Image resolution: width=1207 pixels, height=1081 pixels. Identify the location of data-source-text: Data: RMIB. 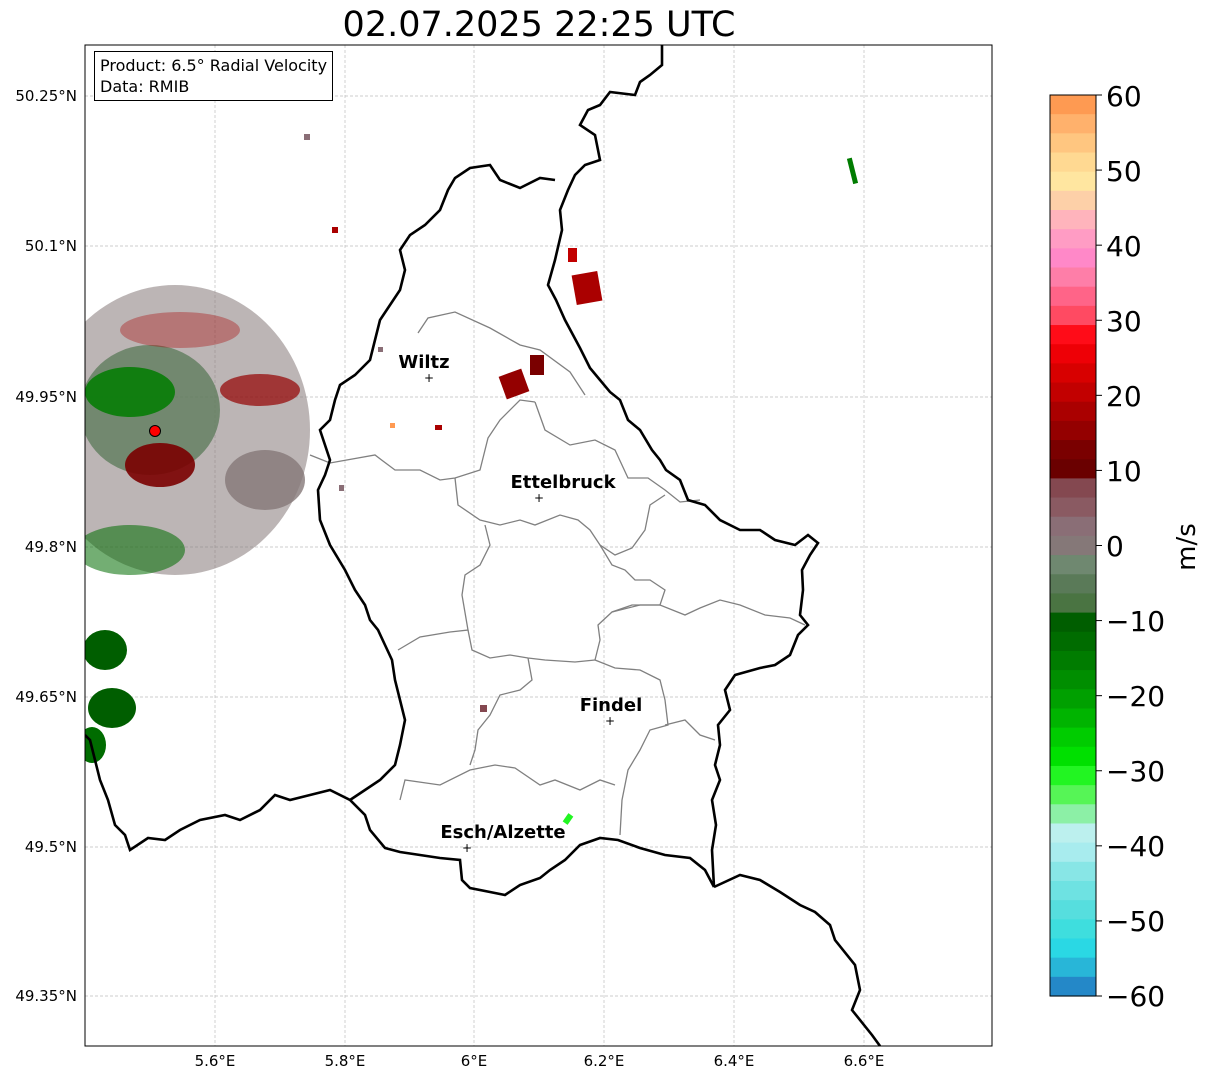
(145, 86).